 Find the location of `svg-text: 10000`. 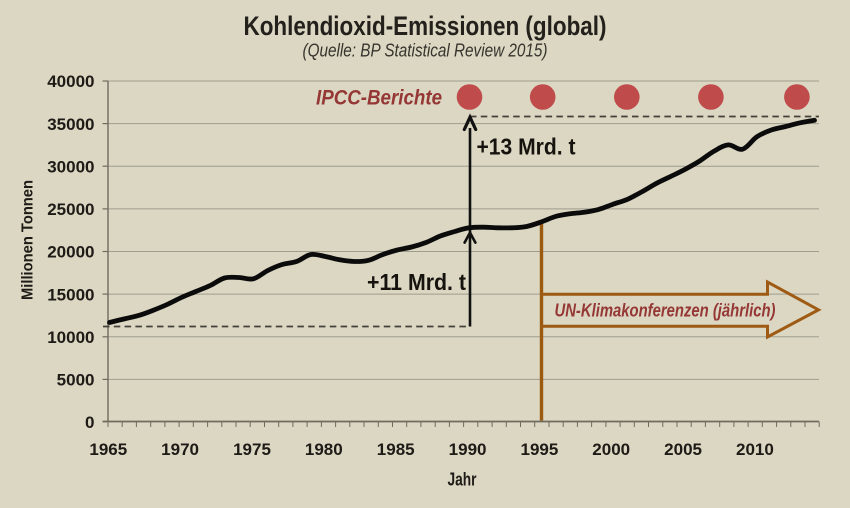

svg-text: 10000 is located at coordinates (70, 337).